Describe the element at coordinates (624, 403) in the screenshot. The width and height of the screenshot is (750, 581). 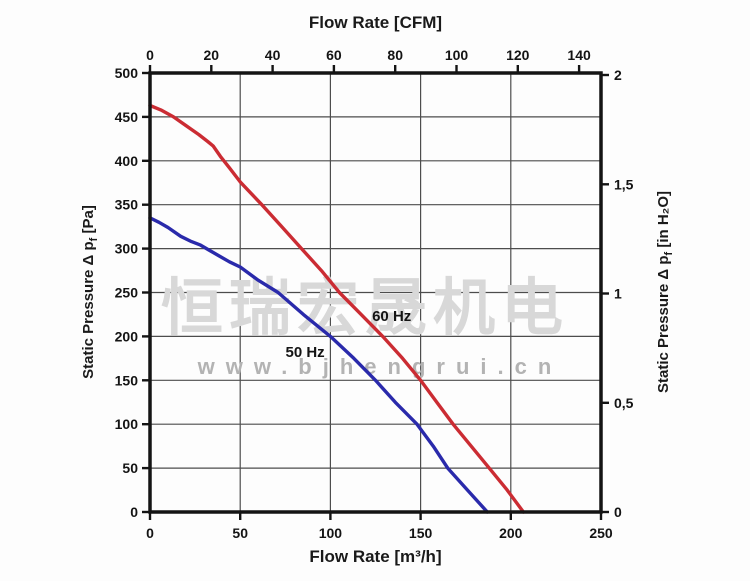
I see `right-tick-label: 0,5` at that location.